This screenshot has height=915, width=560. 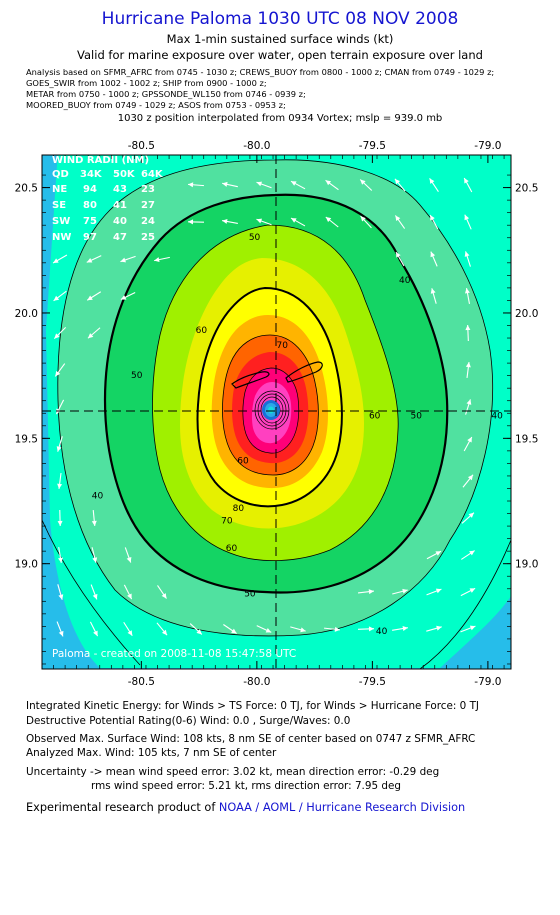 I want to click on wind-radii-r3-34: 97, so click(x=90, y=237).